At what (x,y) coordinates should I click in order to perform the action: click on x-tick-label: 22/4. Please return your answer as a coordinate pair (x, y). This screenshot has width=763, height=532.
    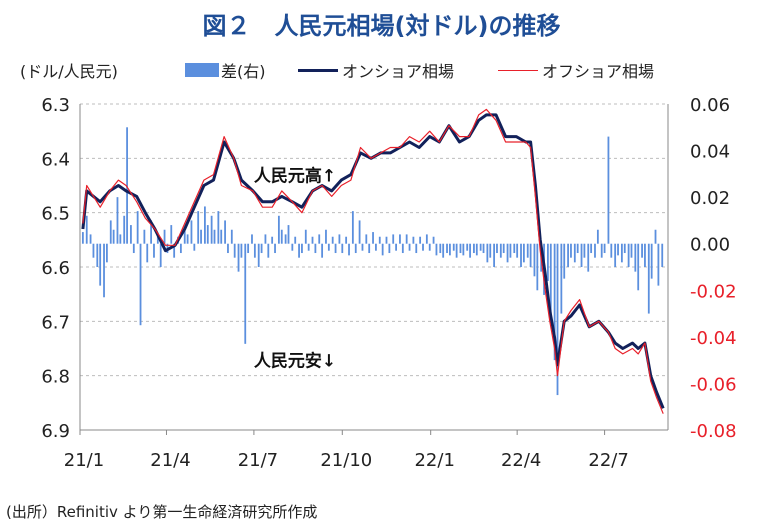
    Looking at the image, I should click on (521, 460).